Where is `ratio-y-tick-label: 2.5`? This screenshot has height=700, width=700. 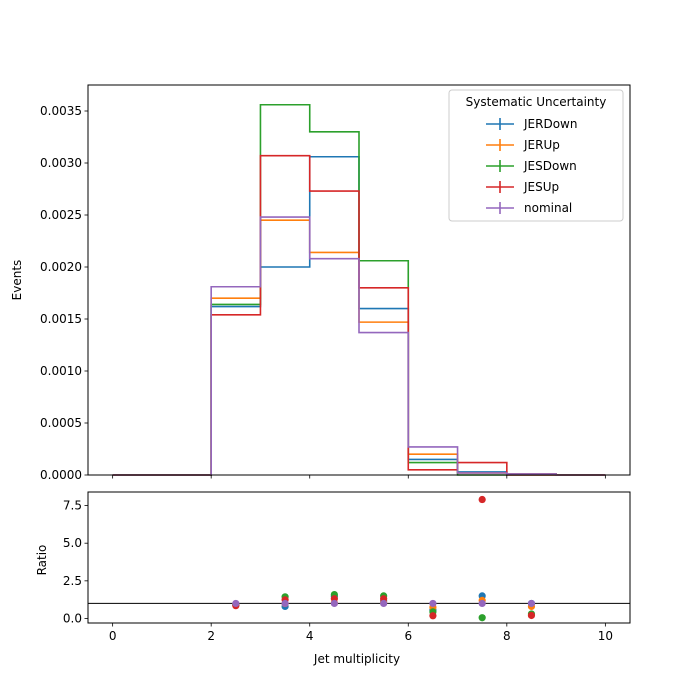 ratio-y-tick-label: 2.5 is located at coordinates (72, 581).